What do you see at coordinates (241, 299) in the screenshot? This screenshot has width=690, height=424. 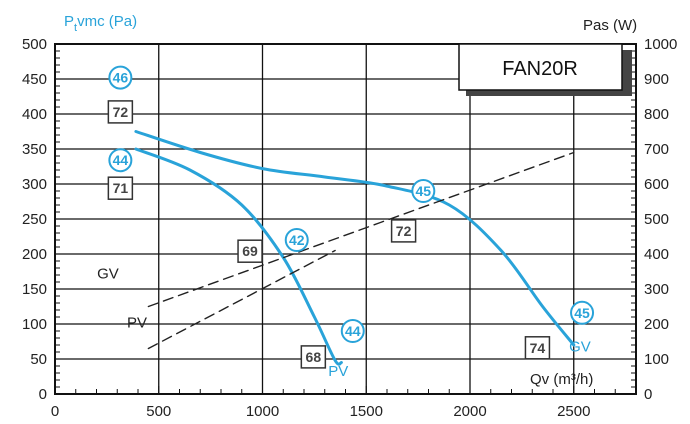 I see `power-curve-pv` at bounding box center [241, 299].